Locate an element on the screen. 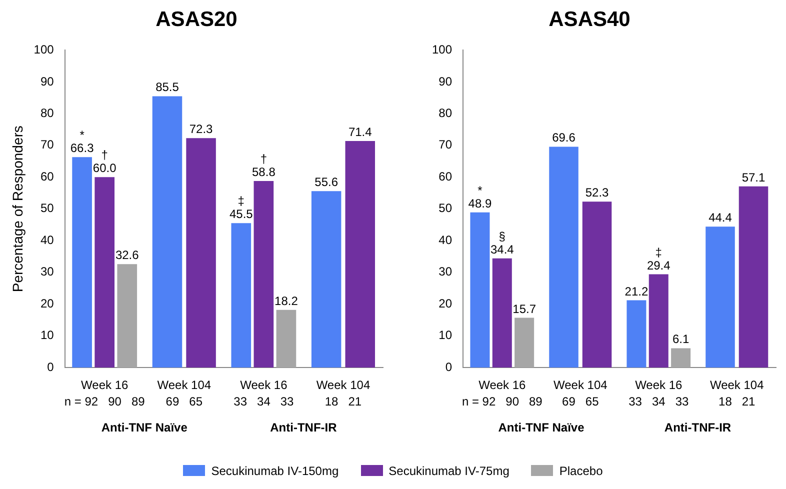 The width and height of the screenshot is (786, 489). data-label: 57.1 is located at coordinates (754, 177).